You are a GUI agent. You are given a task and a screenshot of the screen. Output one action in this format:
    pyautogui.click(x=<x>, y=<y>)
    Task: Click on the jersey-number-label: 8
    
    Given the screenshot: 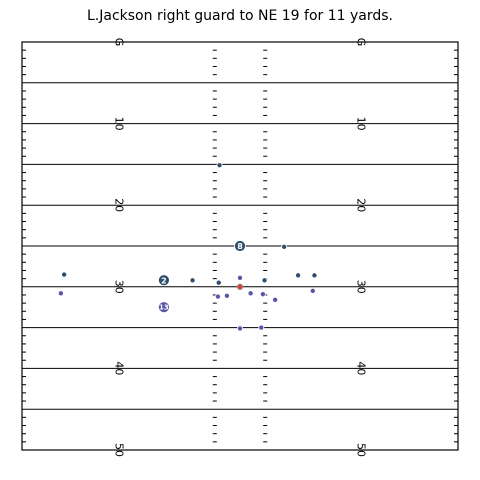 What is the action you would take?
    pyautogui.click(x=240, y=246)
    